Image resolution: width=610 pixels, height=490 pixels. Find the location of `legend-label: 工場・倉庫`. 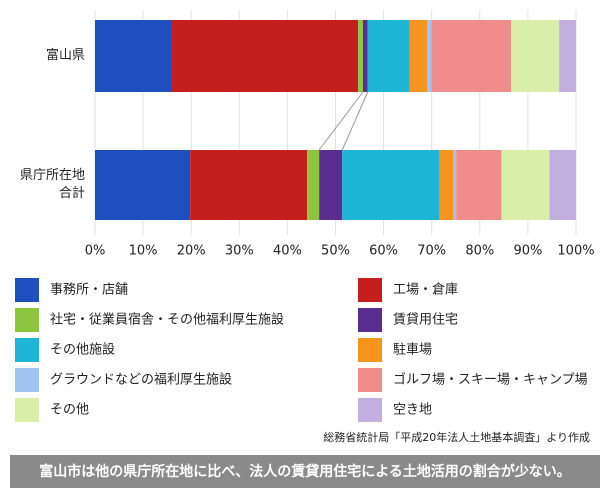

legend-label: 工場・倉庫 is located at coordinates (425, 290).